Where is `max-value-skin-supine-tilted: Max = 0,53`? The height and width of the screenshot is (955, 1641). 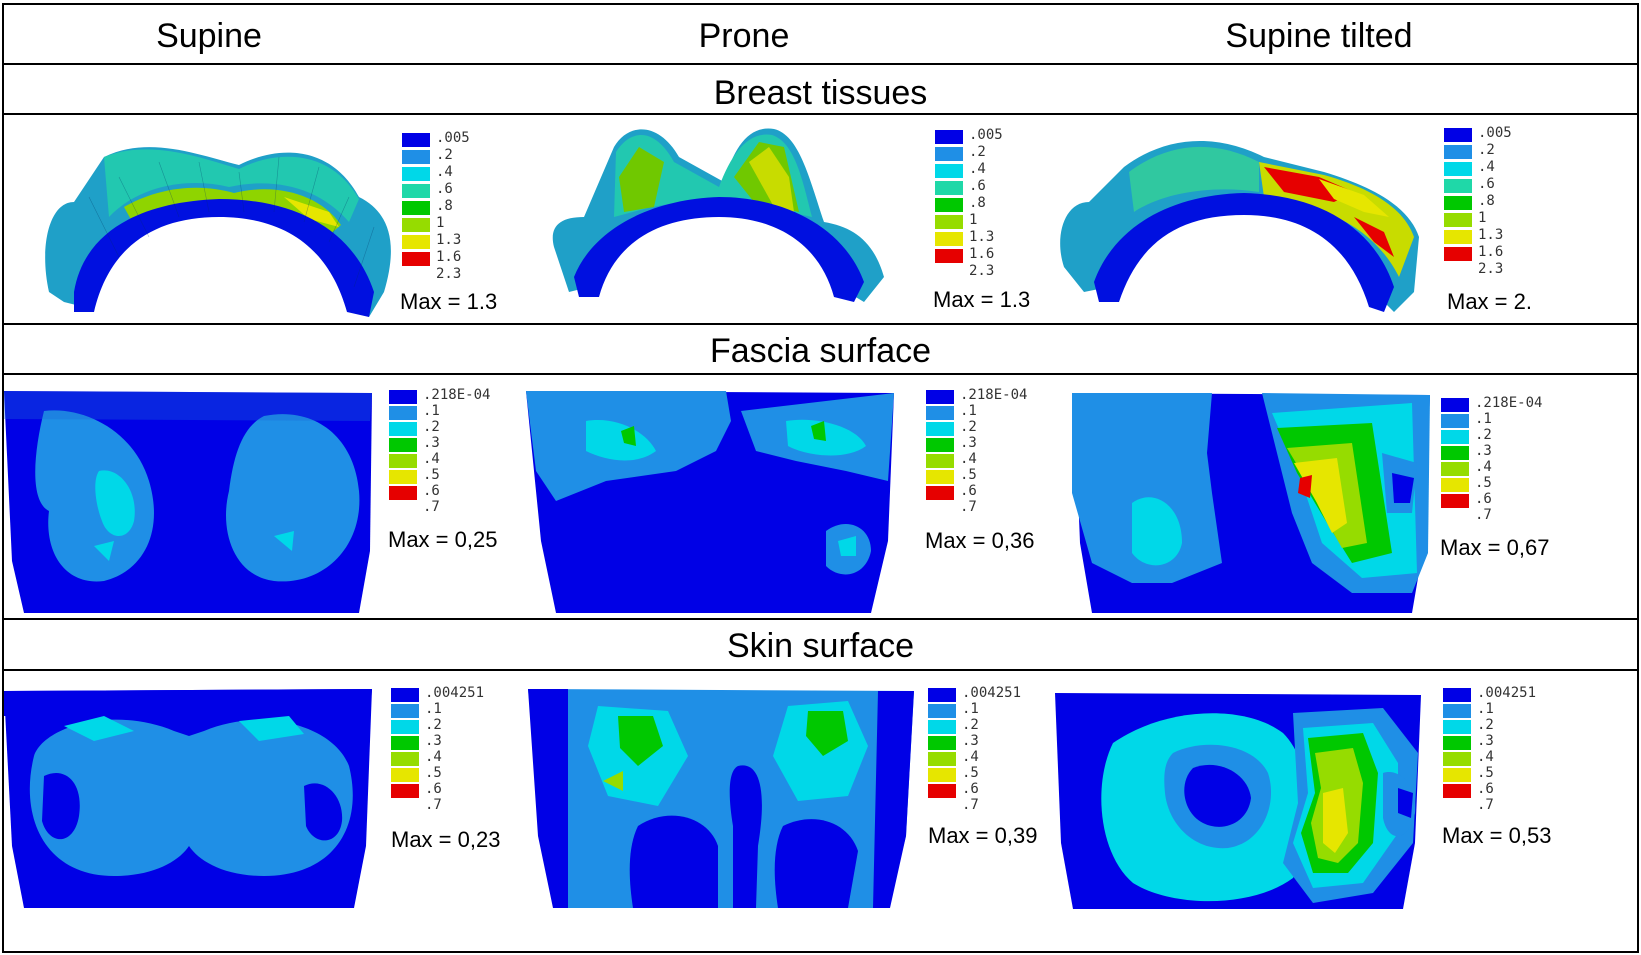
max-value-skin-supine-tilted: Max = 0,53 is located at coordinates (1497, 835).